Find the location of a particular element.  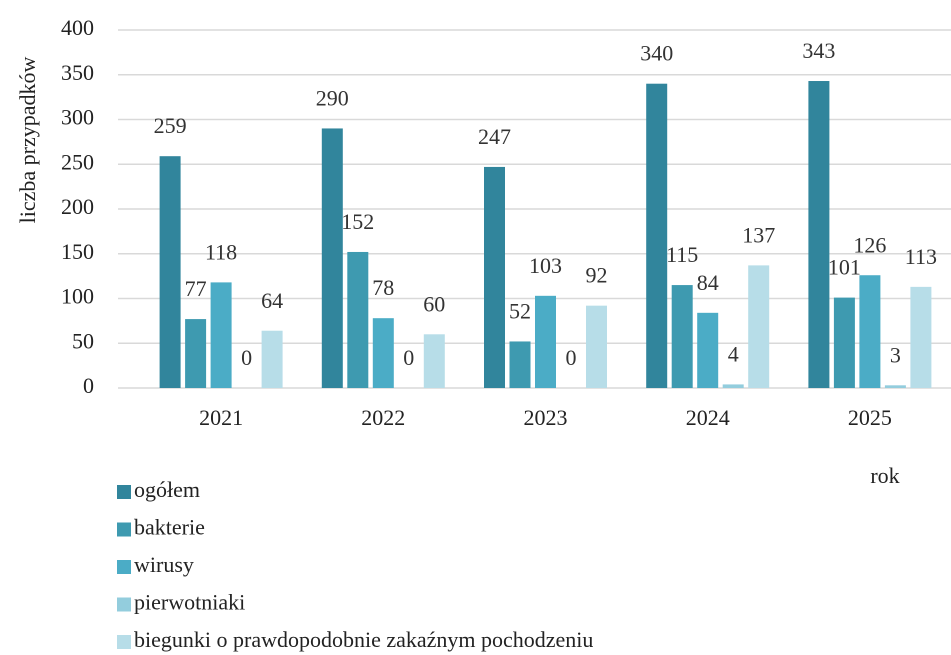

data-label: 92 is located at coordinates (597, 275).